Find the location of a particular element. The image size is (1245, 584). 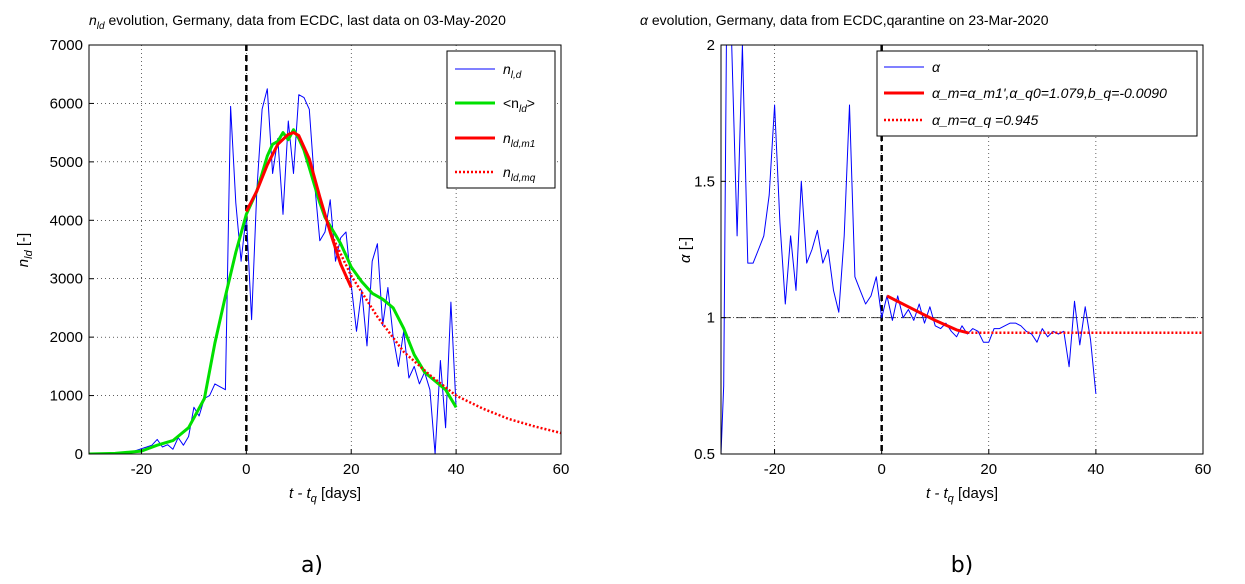

legend-entry-nld-raw: nl,d is located at coordinates (488, 71).